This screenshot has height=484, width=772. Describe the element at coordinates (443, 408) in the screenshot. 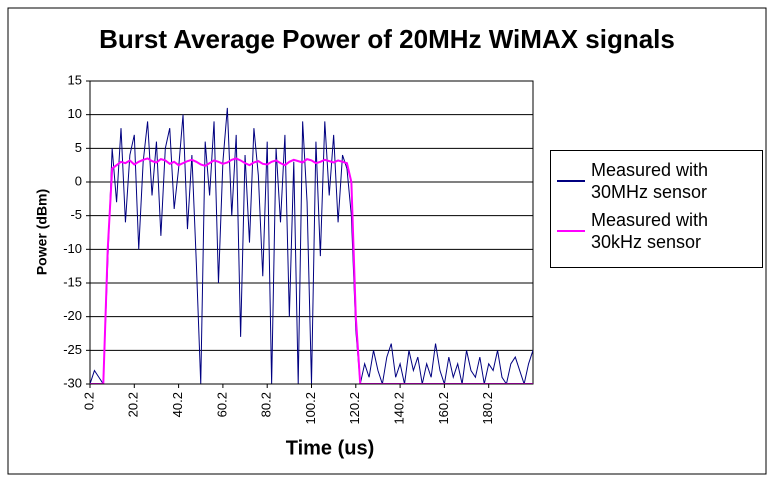

I see `x-tick-label: 160.2` at that location.